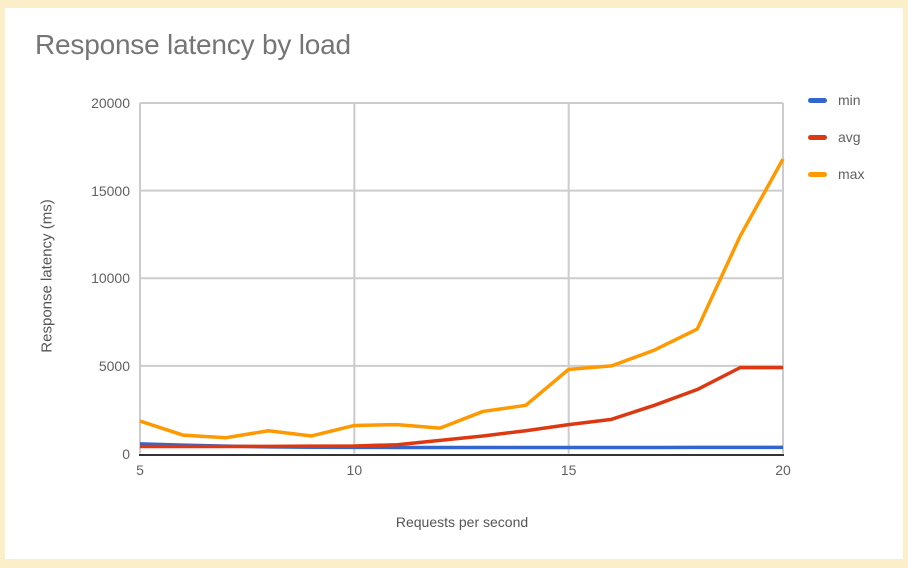 The height and width of the screenshot is (568, 908). Describe the element at coordinates (817, 174) in the screenshot. I see `legend-swatch-max` at that location.